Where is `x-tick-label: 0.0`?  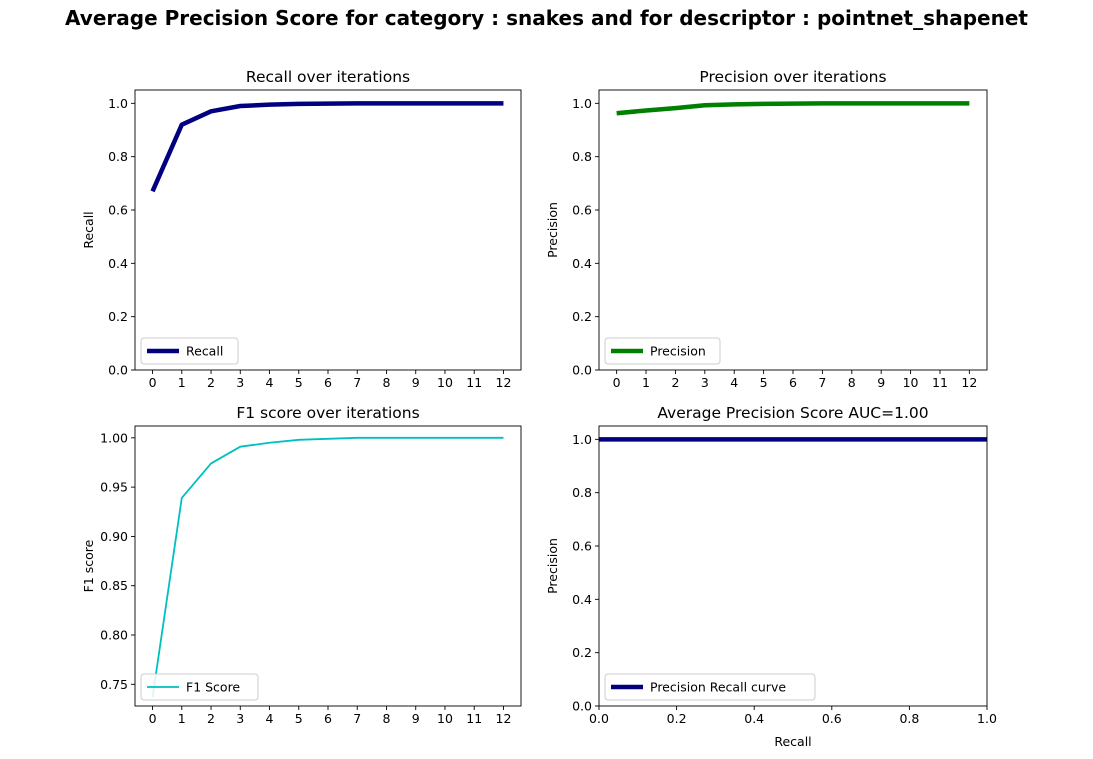
x-tick-label: 0.0 is located at coordinates (599, 718).